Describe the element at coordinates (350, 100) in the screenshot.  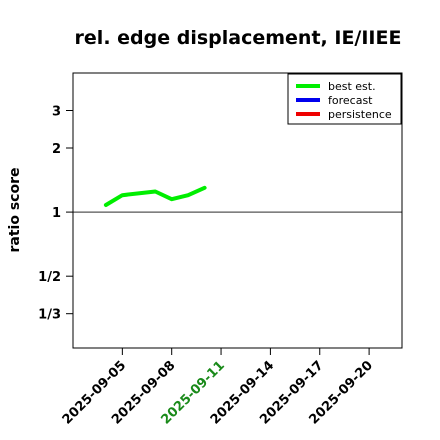
I see `legend-label: forecast` at that location.